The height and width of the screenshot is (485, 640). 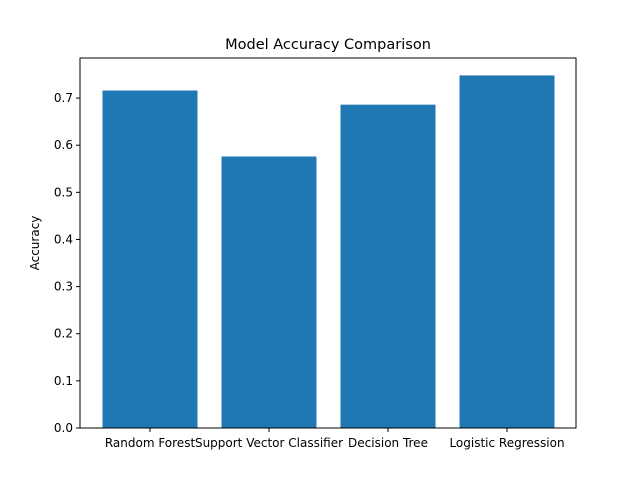 What do you see at coordinates (63, 98) in the screenshot?
I see `y-tick-label-7: 0.7` at bounding box center [63, 98].